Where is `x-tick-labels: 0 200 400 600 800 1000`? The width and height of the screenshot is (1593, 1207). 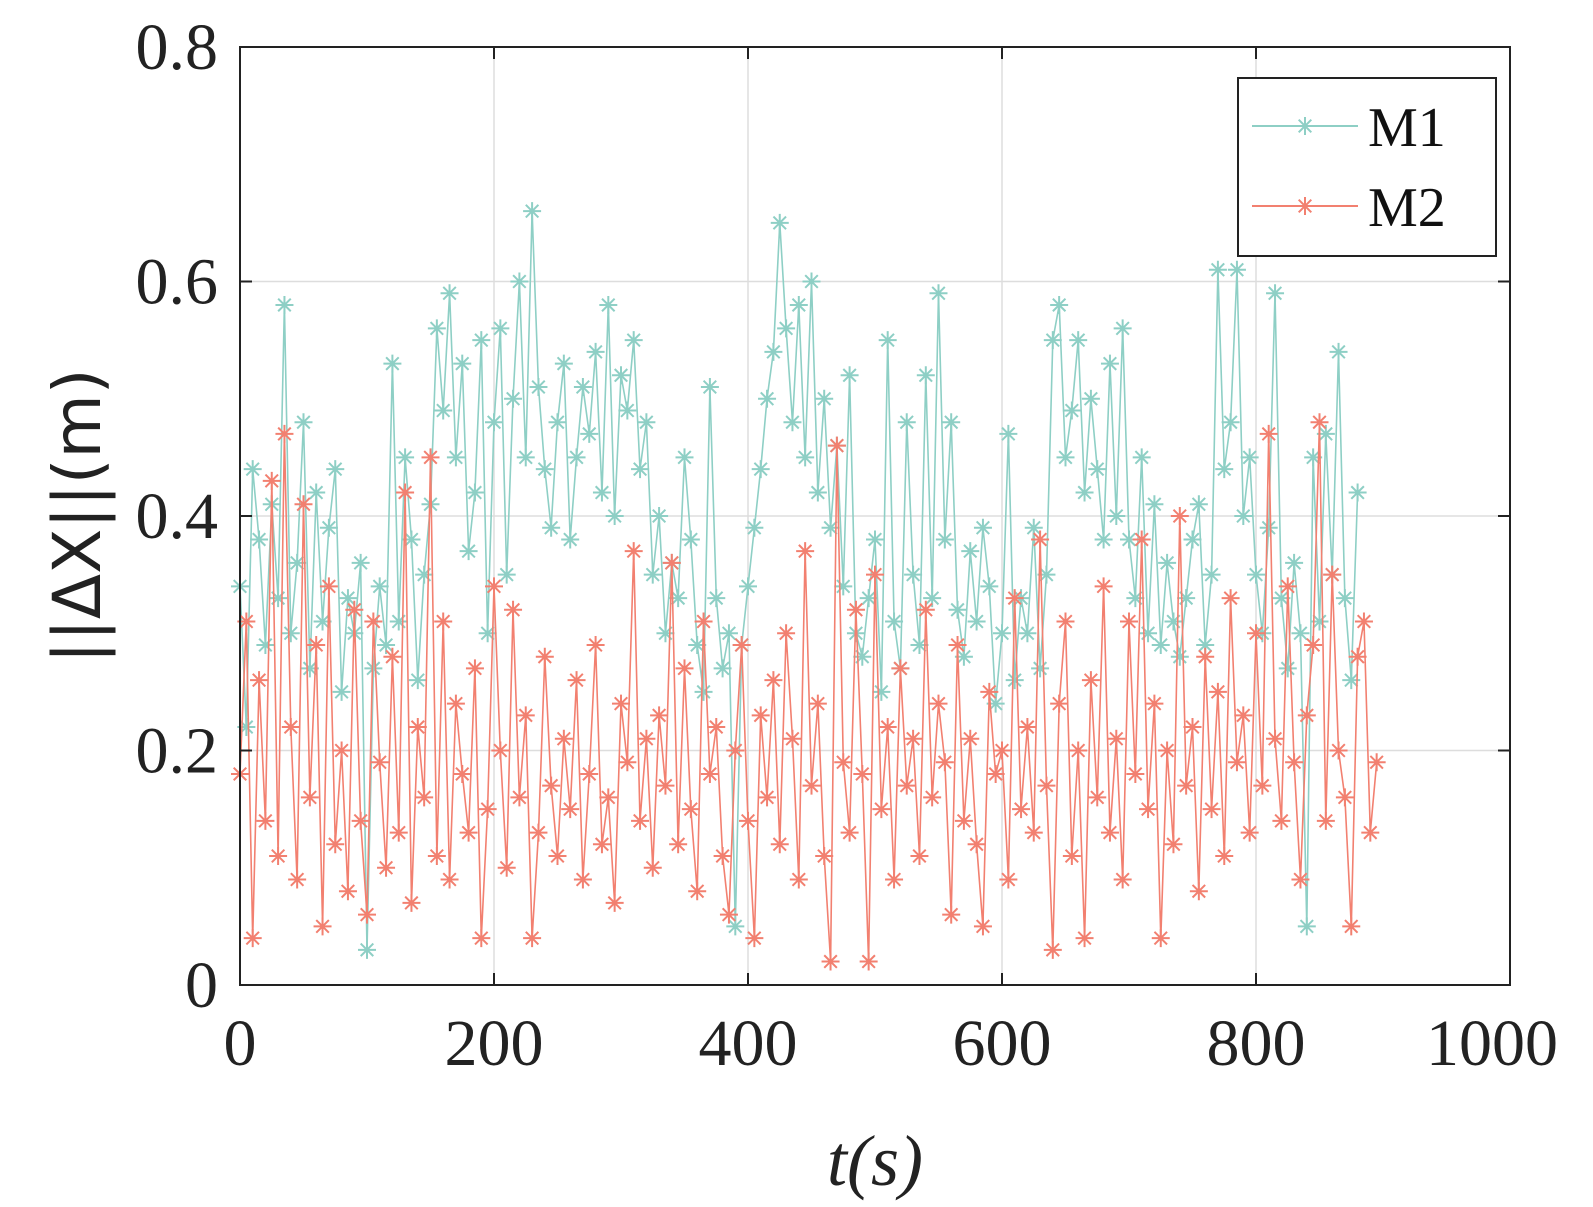 x-tick-labels: 0 200 400 600 800 1000 is located at coordinates (891, 1043).